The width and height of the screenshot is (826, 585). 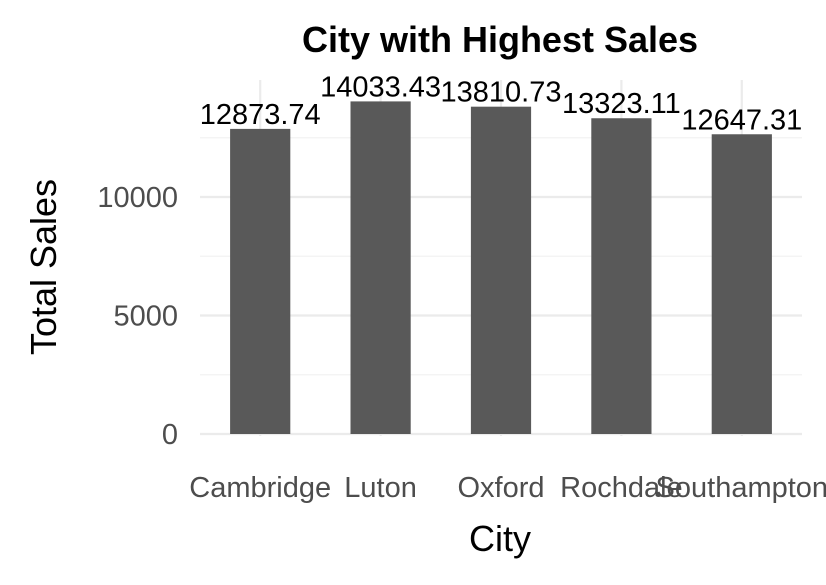 I want to click on x-tick-label: Southampton, so click(x=741, y=488).